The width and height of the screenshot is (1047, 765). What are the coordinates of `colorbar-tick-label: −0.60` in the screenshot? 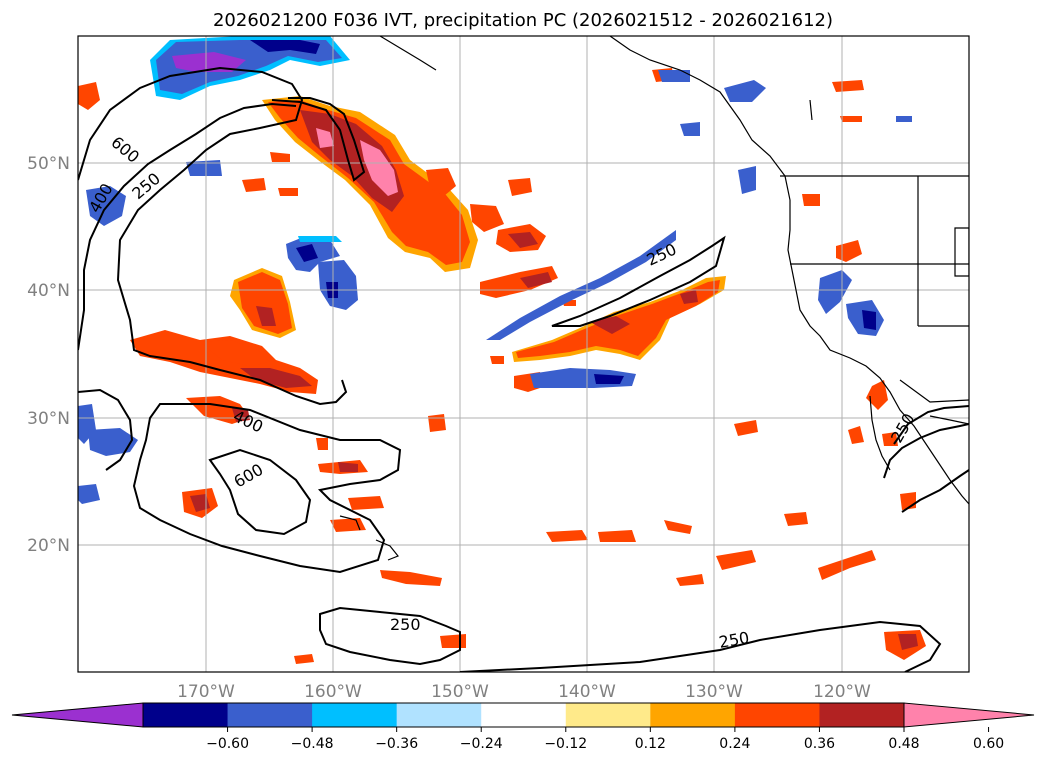 It's located at (227, 744).